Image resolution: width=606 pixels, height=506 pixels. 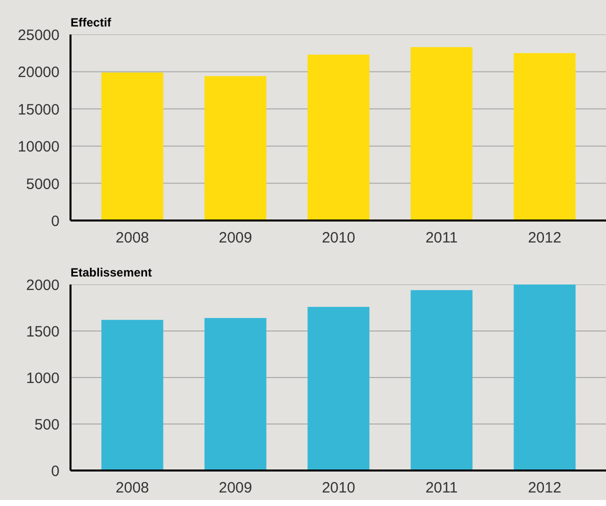 I want to click on chart-title: Etablissement, so click(x=111, y=273).